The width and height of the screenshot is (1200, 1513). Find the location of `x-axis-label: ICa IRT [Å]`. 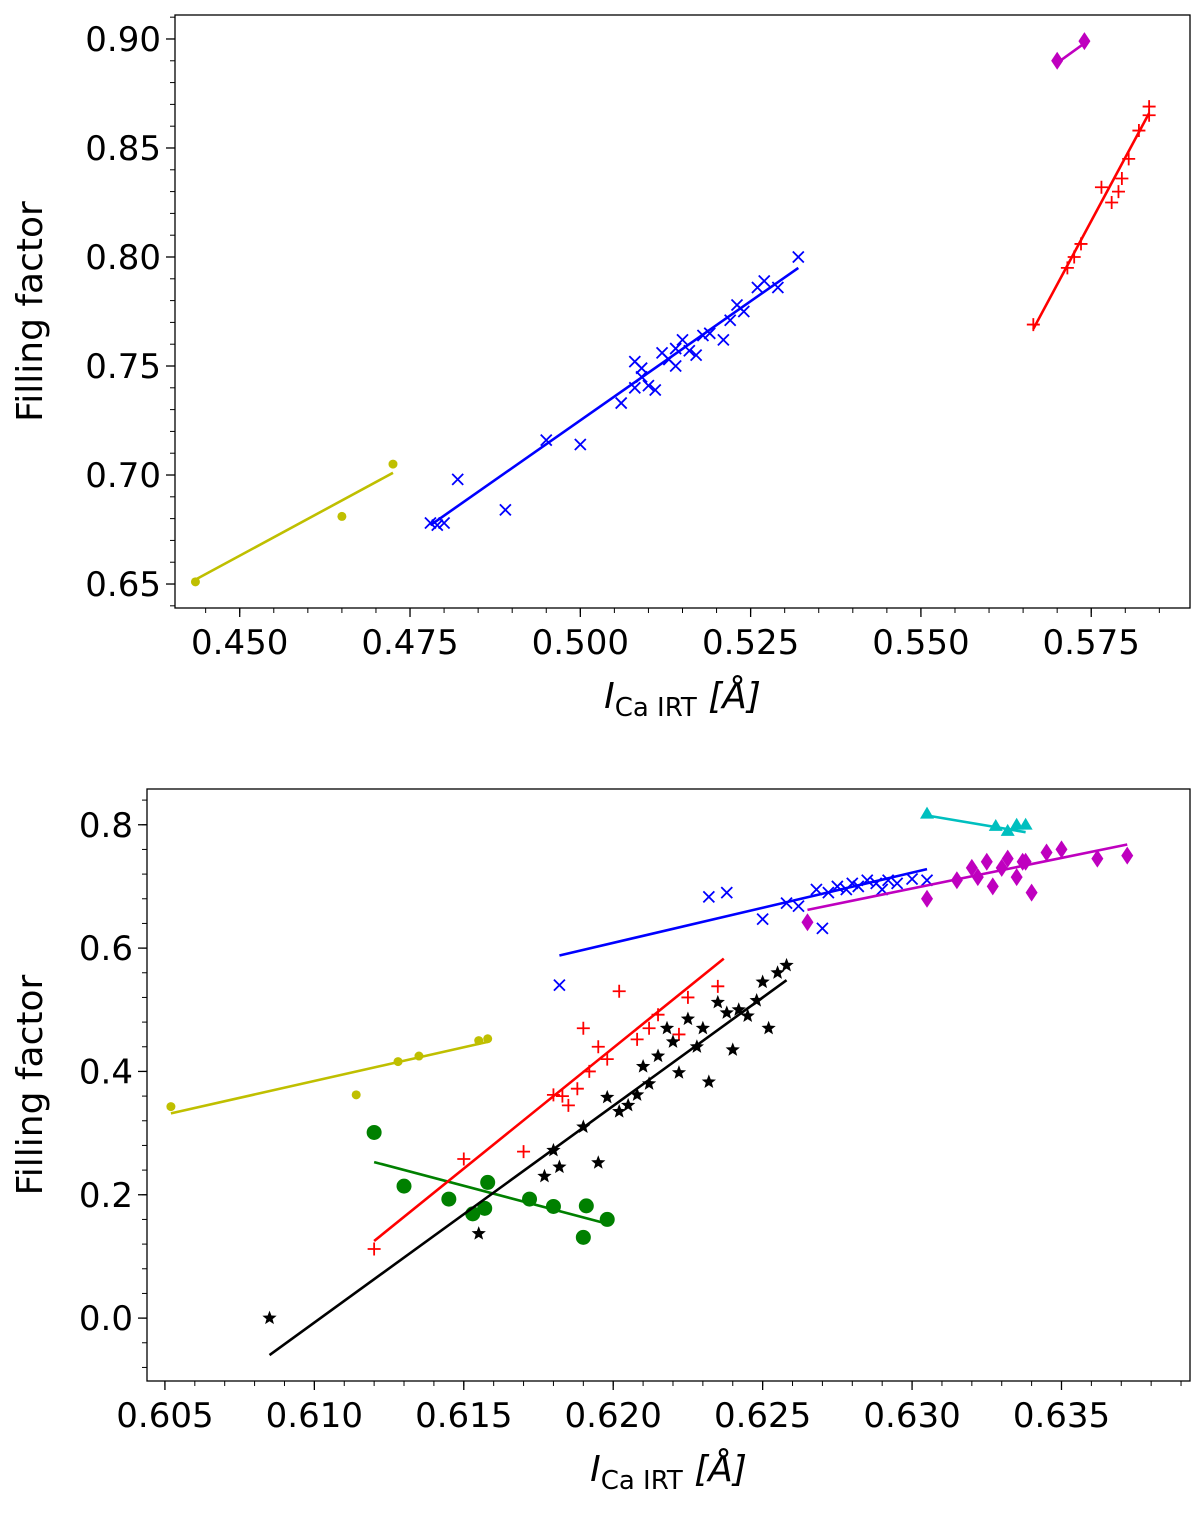

x-axis-label: ICa IRT [Å] is located at coordinates (668, 1471).